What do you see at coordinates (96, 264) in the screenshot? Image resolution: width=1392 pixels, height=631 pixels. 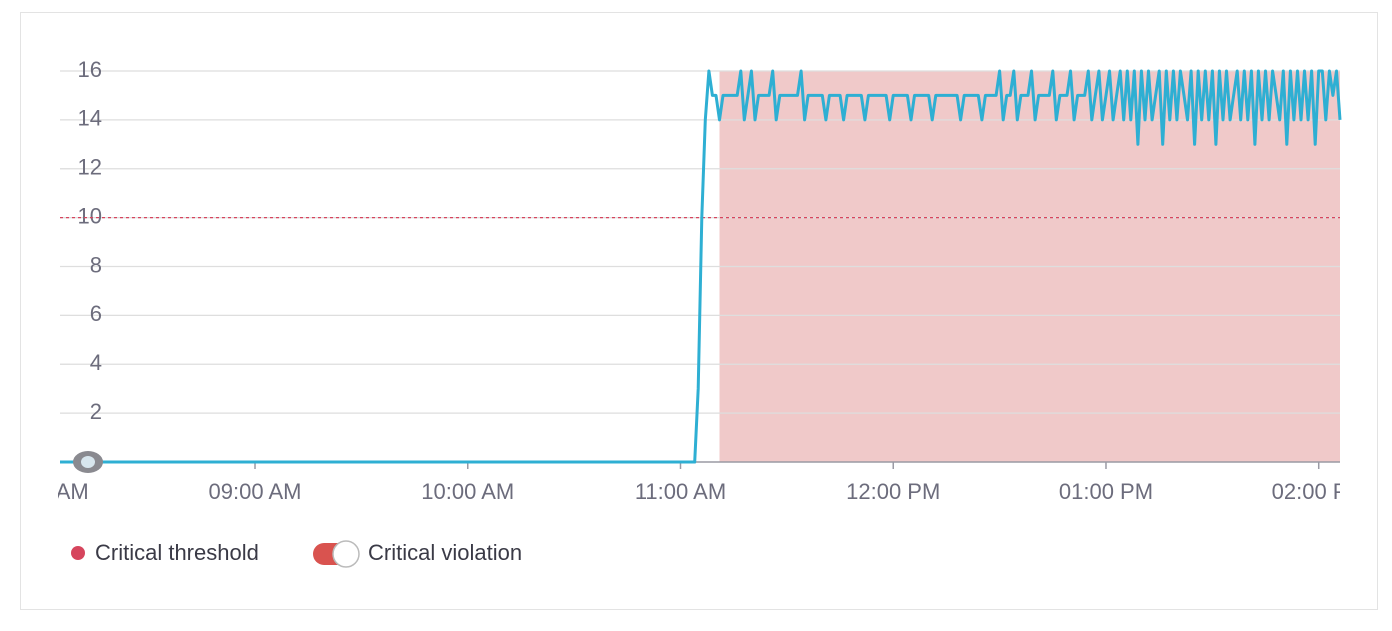 I see `y-tick-label: 8` at bounding box center [96, 264].